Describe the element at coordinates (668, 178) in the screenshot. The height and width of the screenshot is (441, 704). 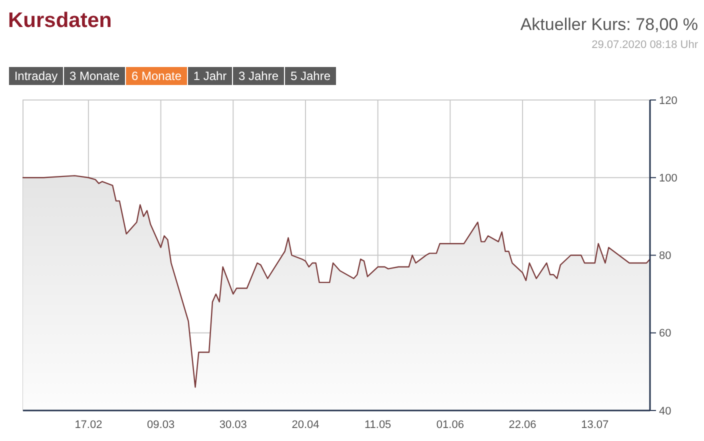
I see `y-tick-label: 100` at that location.